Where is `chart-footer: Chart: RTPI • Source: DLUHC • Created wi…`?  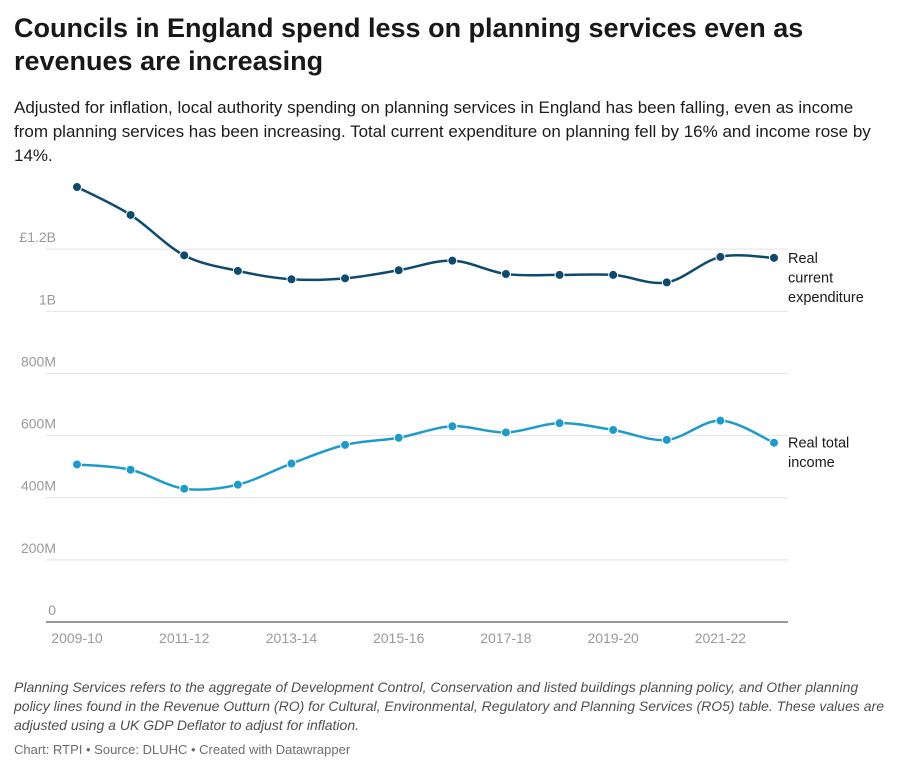
chart-footer: Chart: RTPI • Source: DLUHC • Created wi… is located at coordinates (182, 749).